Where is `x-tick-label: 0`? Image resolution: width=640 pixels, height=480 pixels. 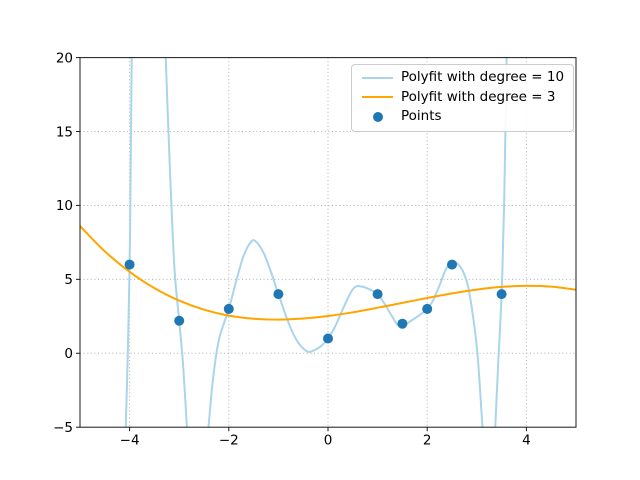
x-tick-label: 0 is located at coordinates (328, 441).